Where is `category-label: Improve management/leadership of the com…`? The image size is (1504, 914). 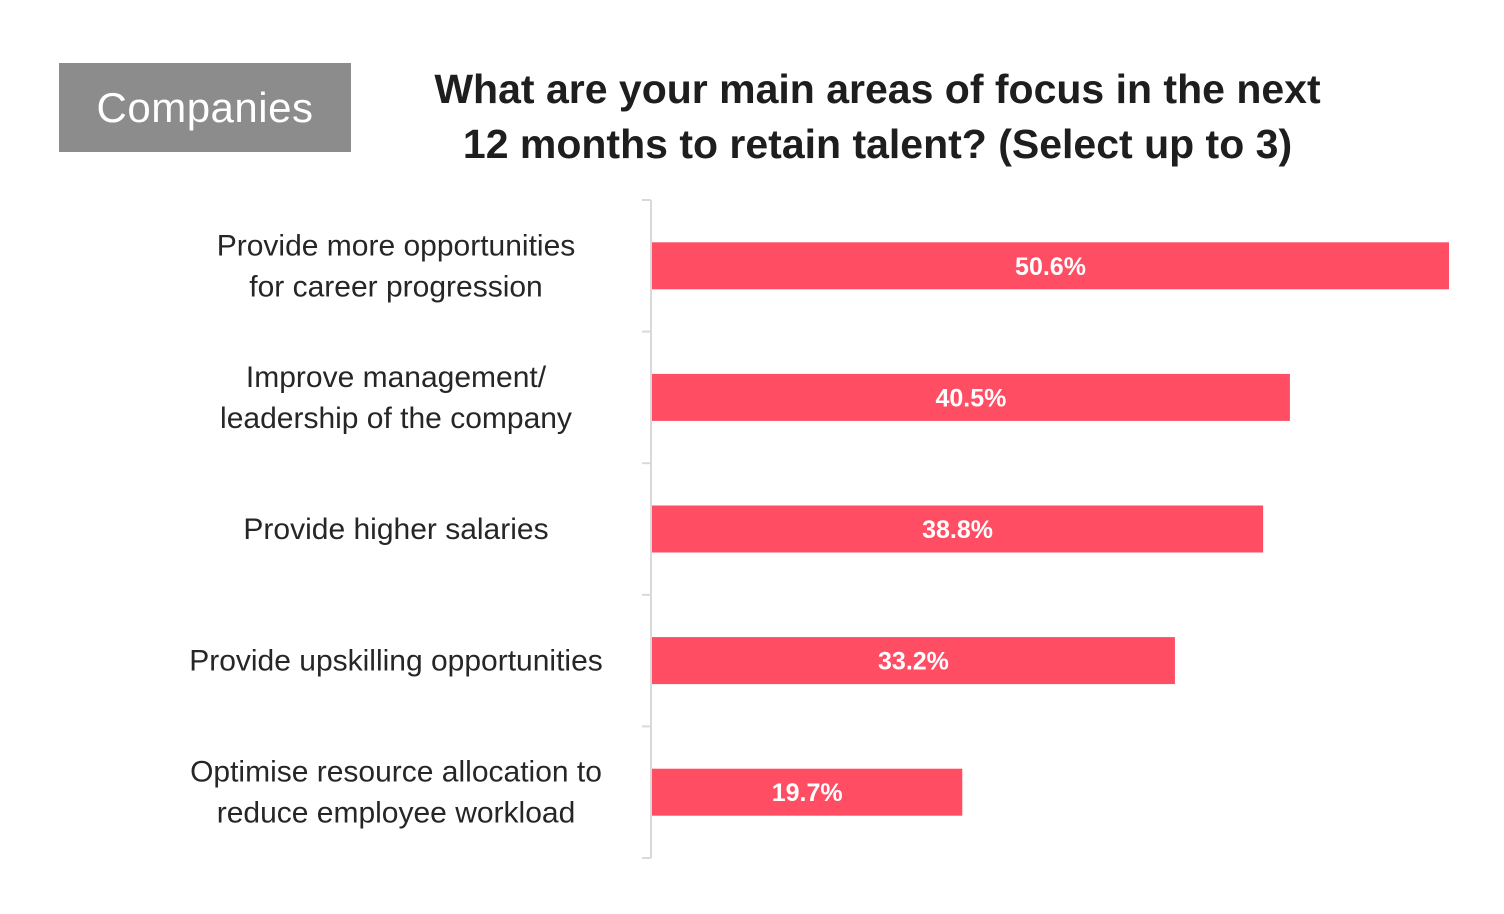
category-label: Improve management/leadership of the com… is located at coordinates (396, 398).